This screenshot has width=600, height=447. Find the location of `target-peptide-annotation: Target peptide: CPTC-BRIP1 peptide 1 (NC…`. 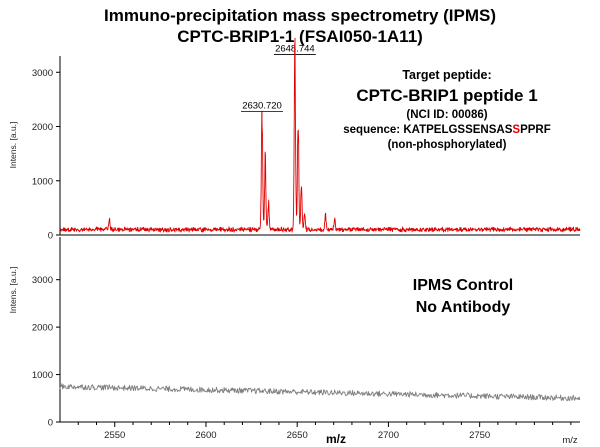

target-peptide-annotation: Target peptide: CPTC-BRIP1 peptide 1 (NC… is located at coordinates (446, 109).